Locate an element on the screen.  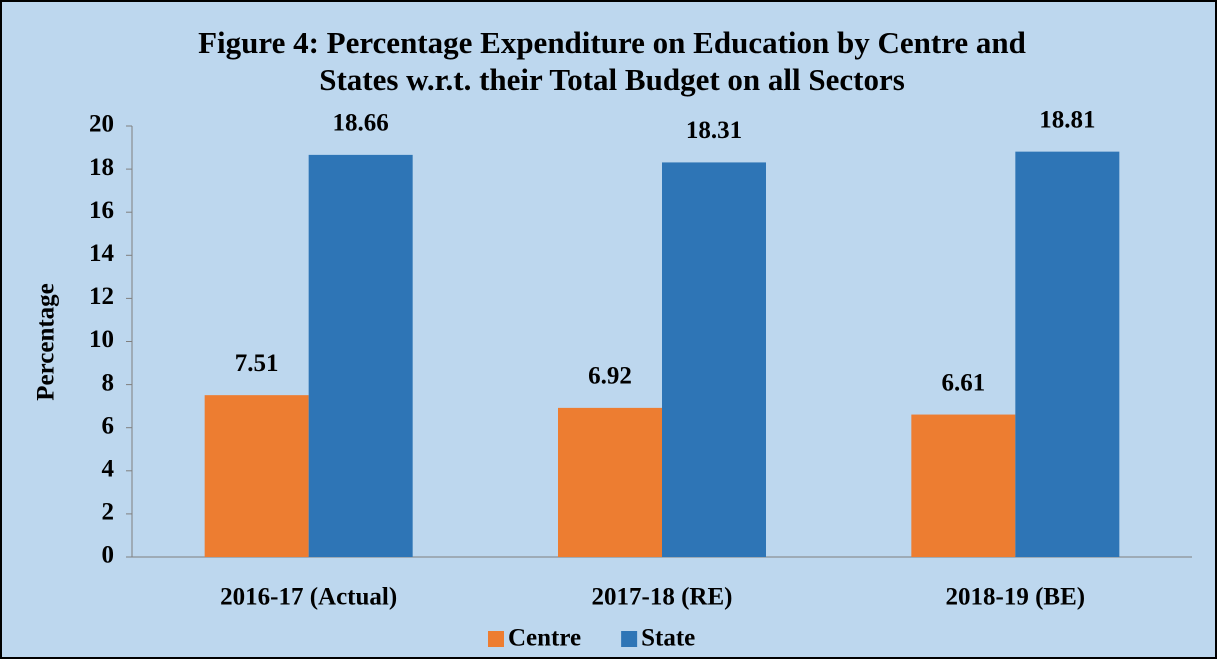
x-tick-label: 2016-17 (Actual) is located at coordinates (308, 597).